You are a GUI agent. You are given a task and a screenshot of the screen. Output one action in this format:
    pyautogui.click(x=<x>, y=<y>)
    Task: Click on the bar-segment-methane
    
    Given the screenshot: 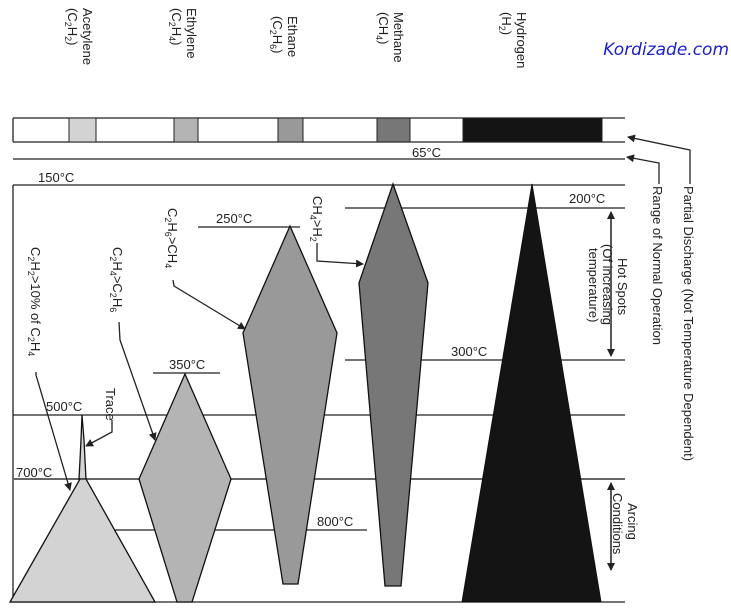 What is the action you would take?
    pyautogui.click(x=393, y=130)
    